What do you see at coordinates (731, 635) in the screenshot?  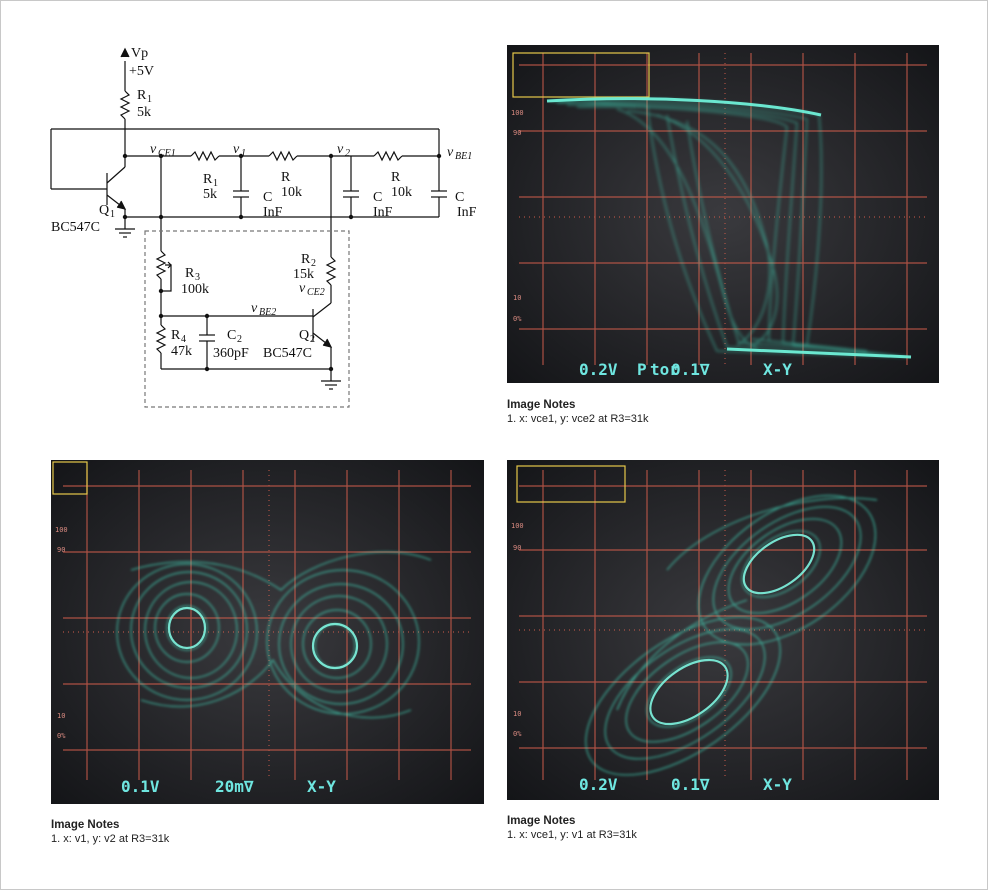 I see `trace-vce1-v1` at bounding box center [731, 635].